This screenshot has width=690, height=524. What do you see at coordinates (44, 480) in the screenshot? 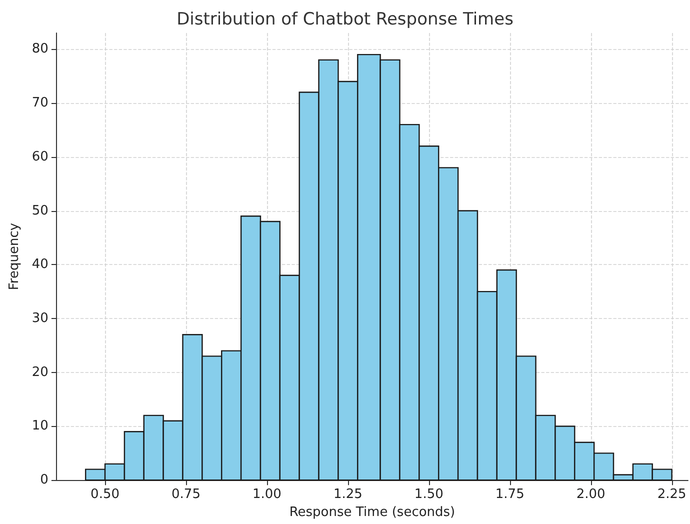
I see `y-tick-label: 0` at bounding box center [44, 480].